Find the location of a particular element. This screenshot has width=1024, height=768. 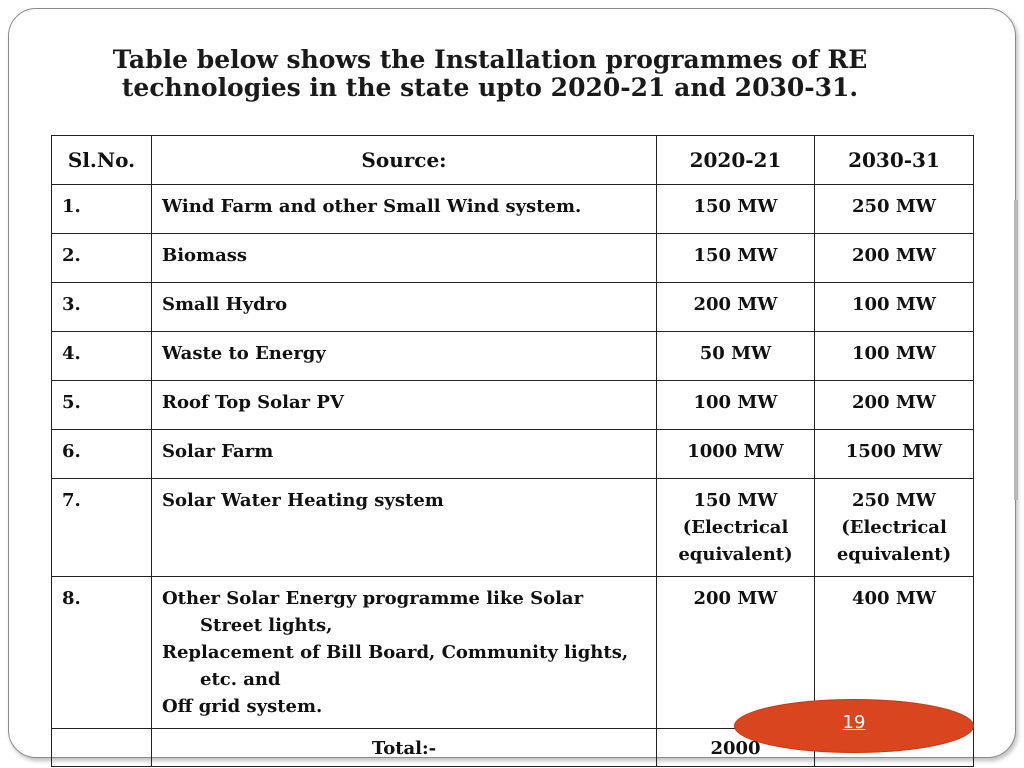

row-2030-31: 250 MW (Electrical equivalent) is located at coordinates (894, 527).